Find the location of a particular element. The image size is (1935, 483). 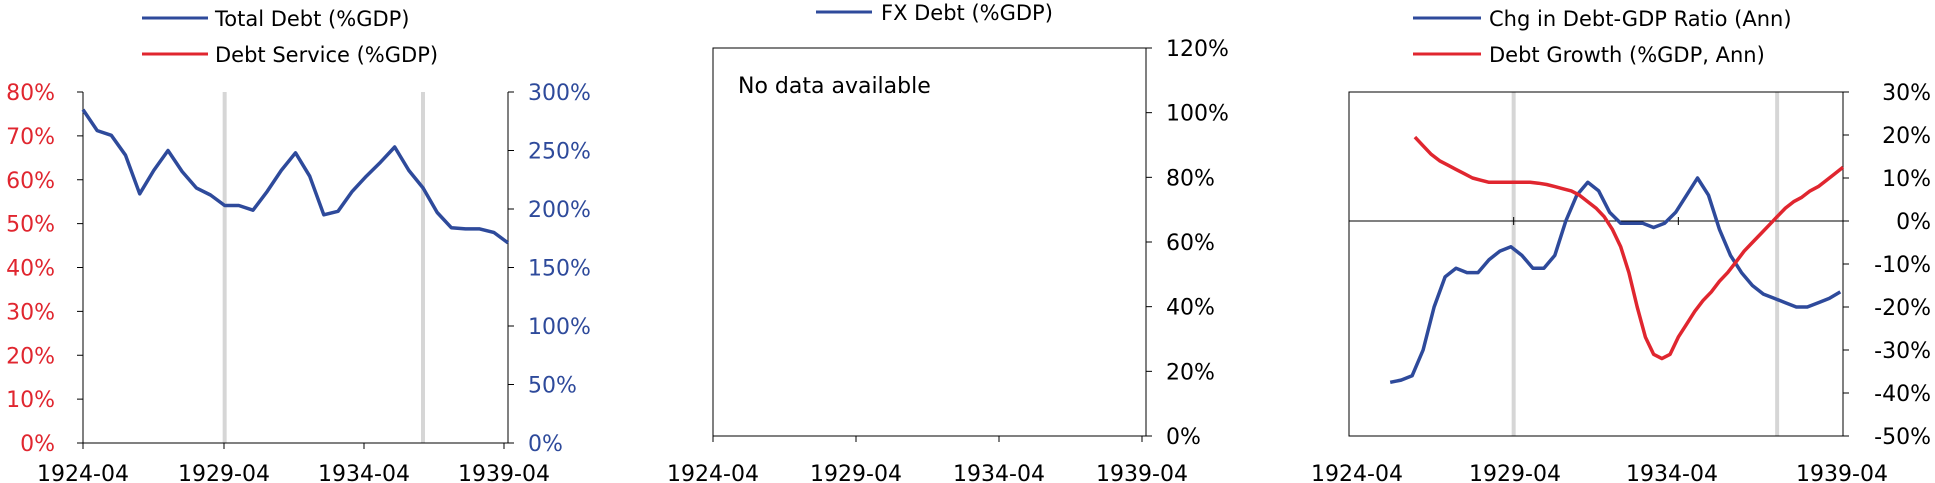

y-right-tick-label: 60% is located at coordinates (1190, 243).